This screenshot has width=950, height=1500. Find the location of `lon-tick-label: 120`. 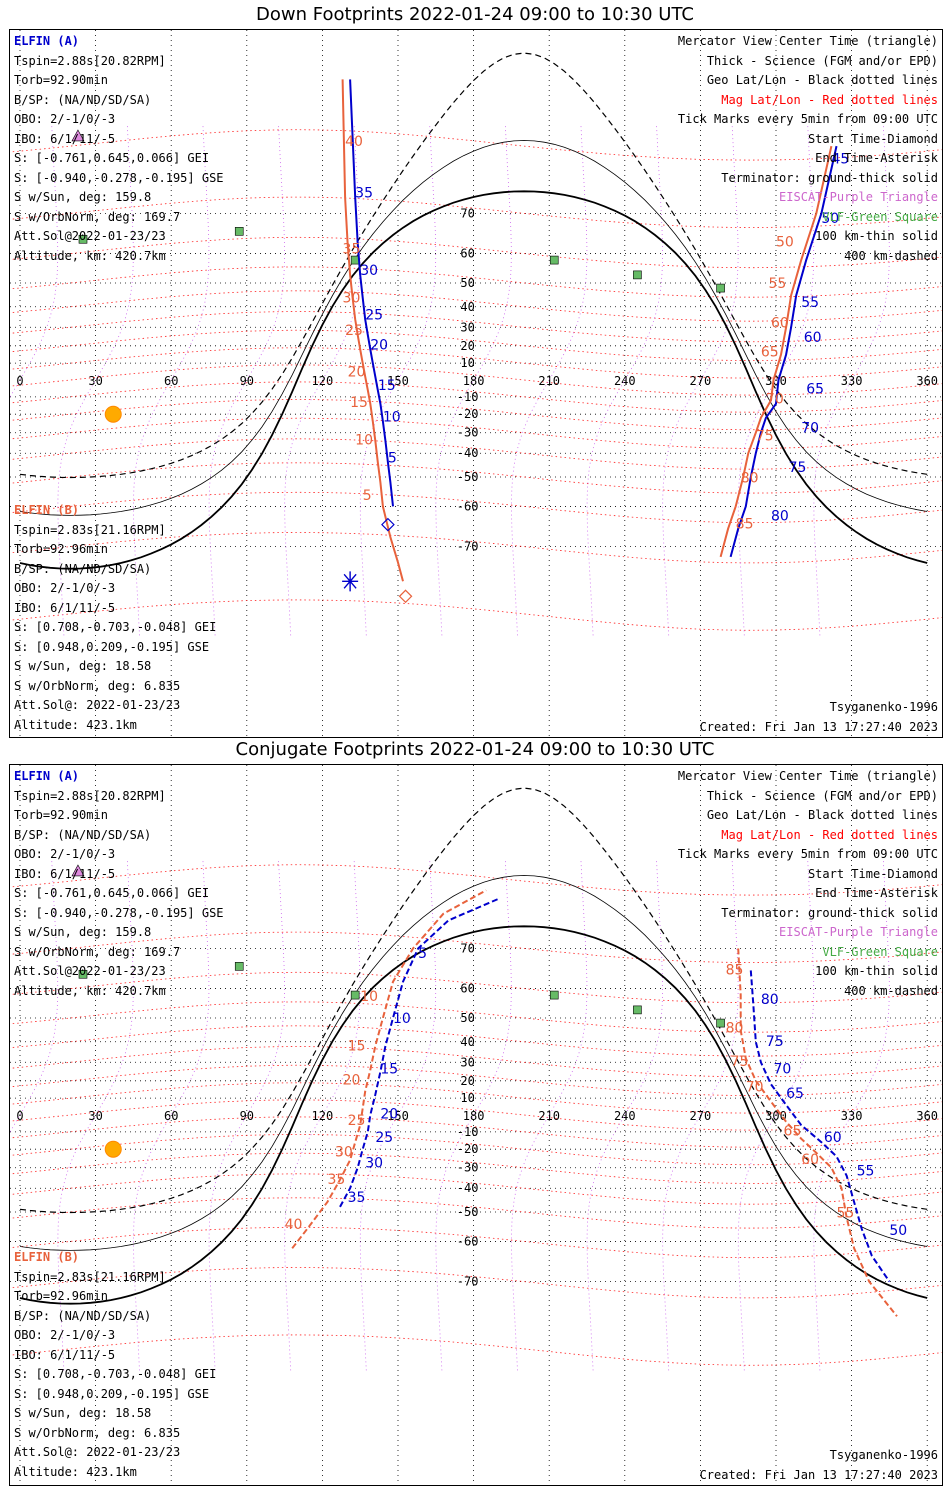

lon-tick-label: 120 is located at coordinates (323, 1116).